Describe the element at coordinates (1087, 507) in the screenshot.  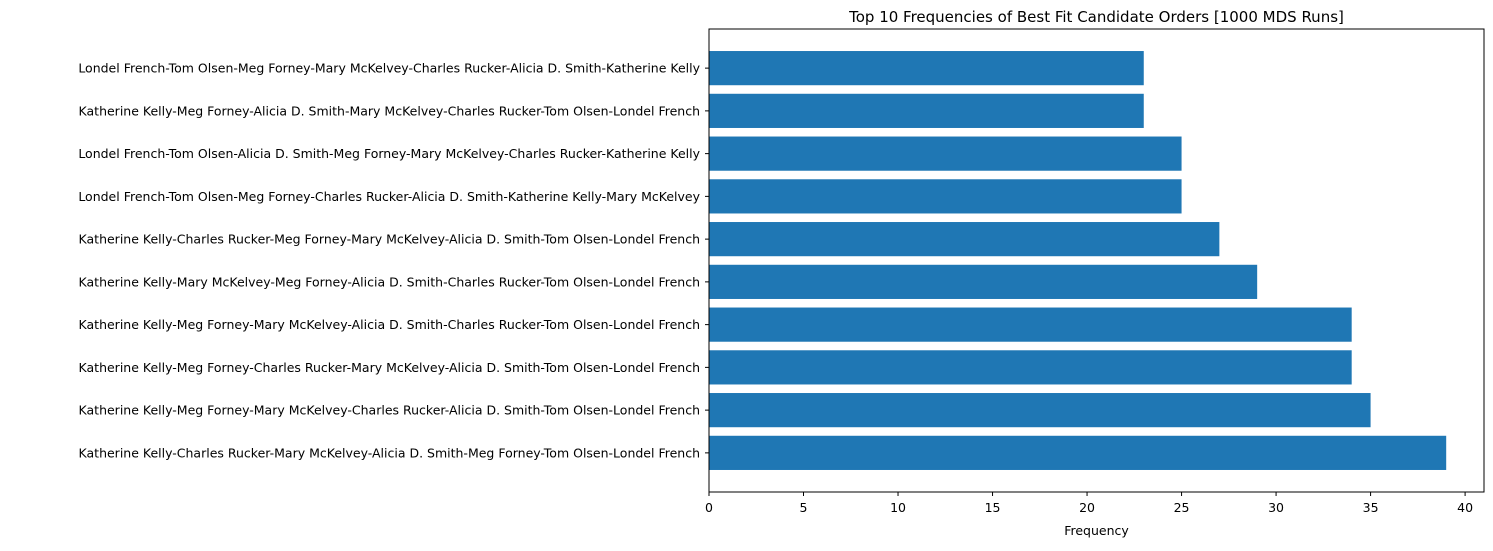
I see `x-tick-label: 20` at that location.